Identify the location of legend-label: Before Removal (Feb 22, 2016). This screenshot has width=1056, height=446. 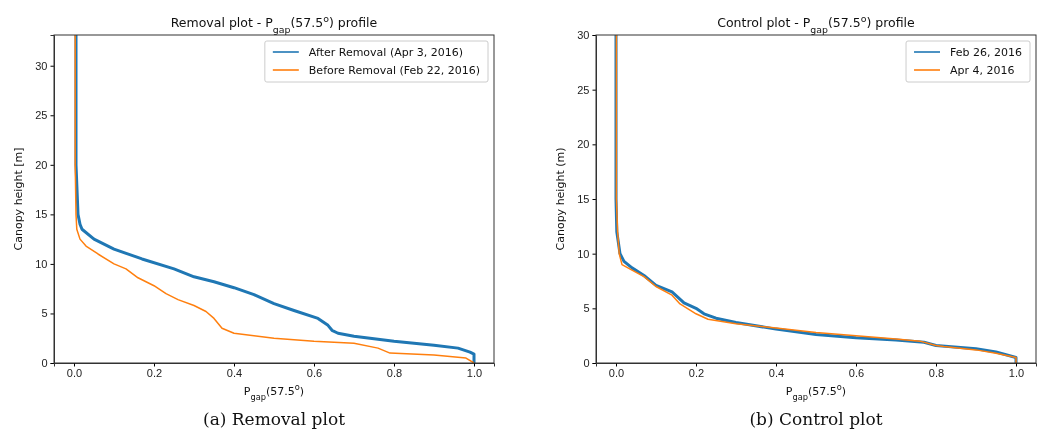
(394, 70).